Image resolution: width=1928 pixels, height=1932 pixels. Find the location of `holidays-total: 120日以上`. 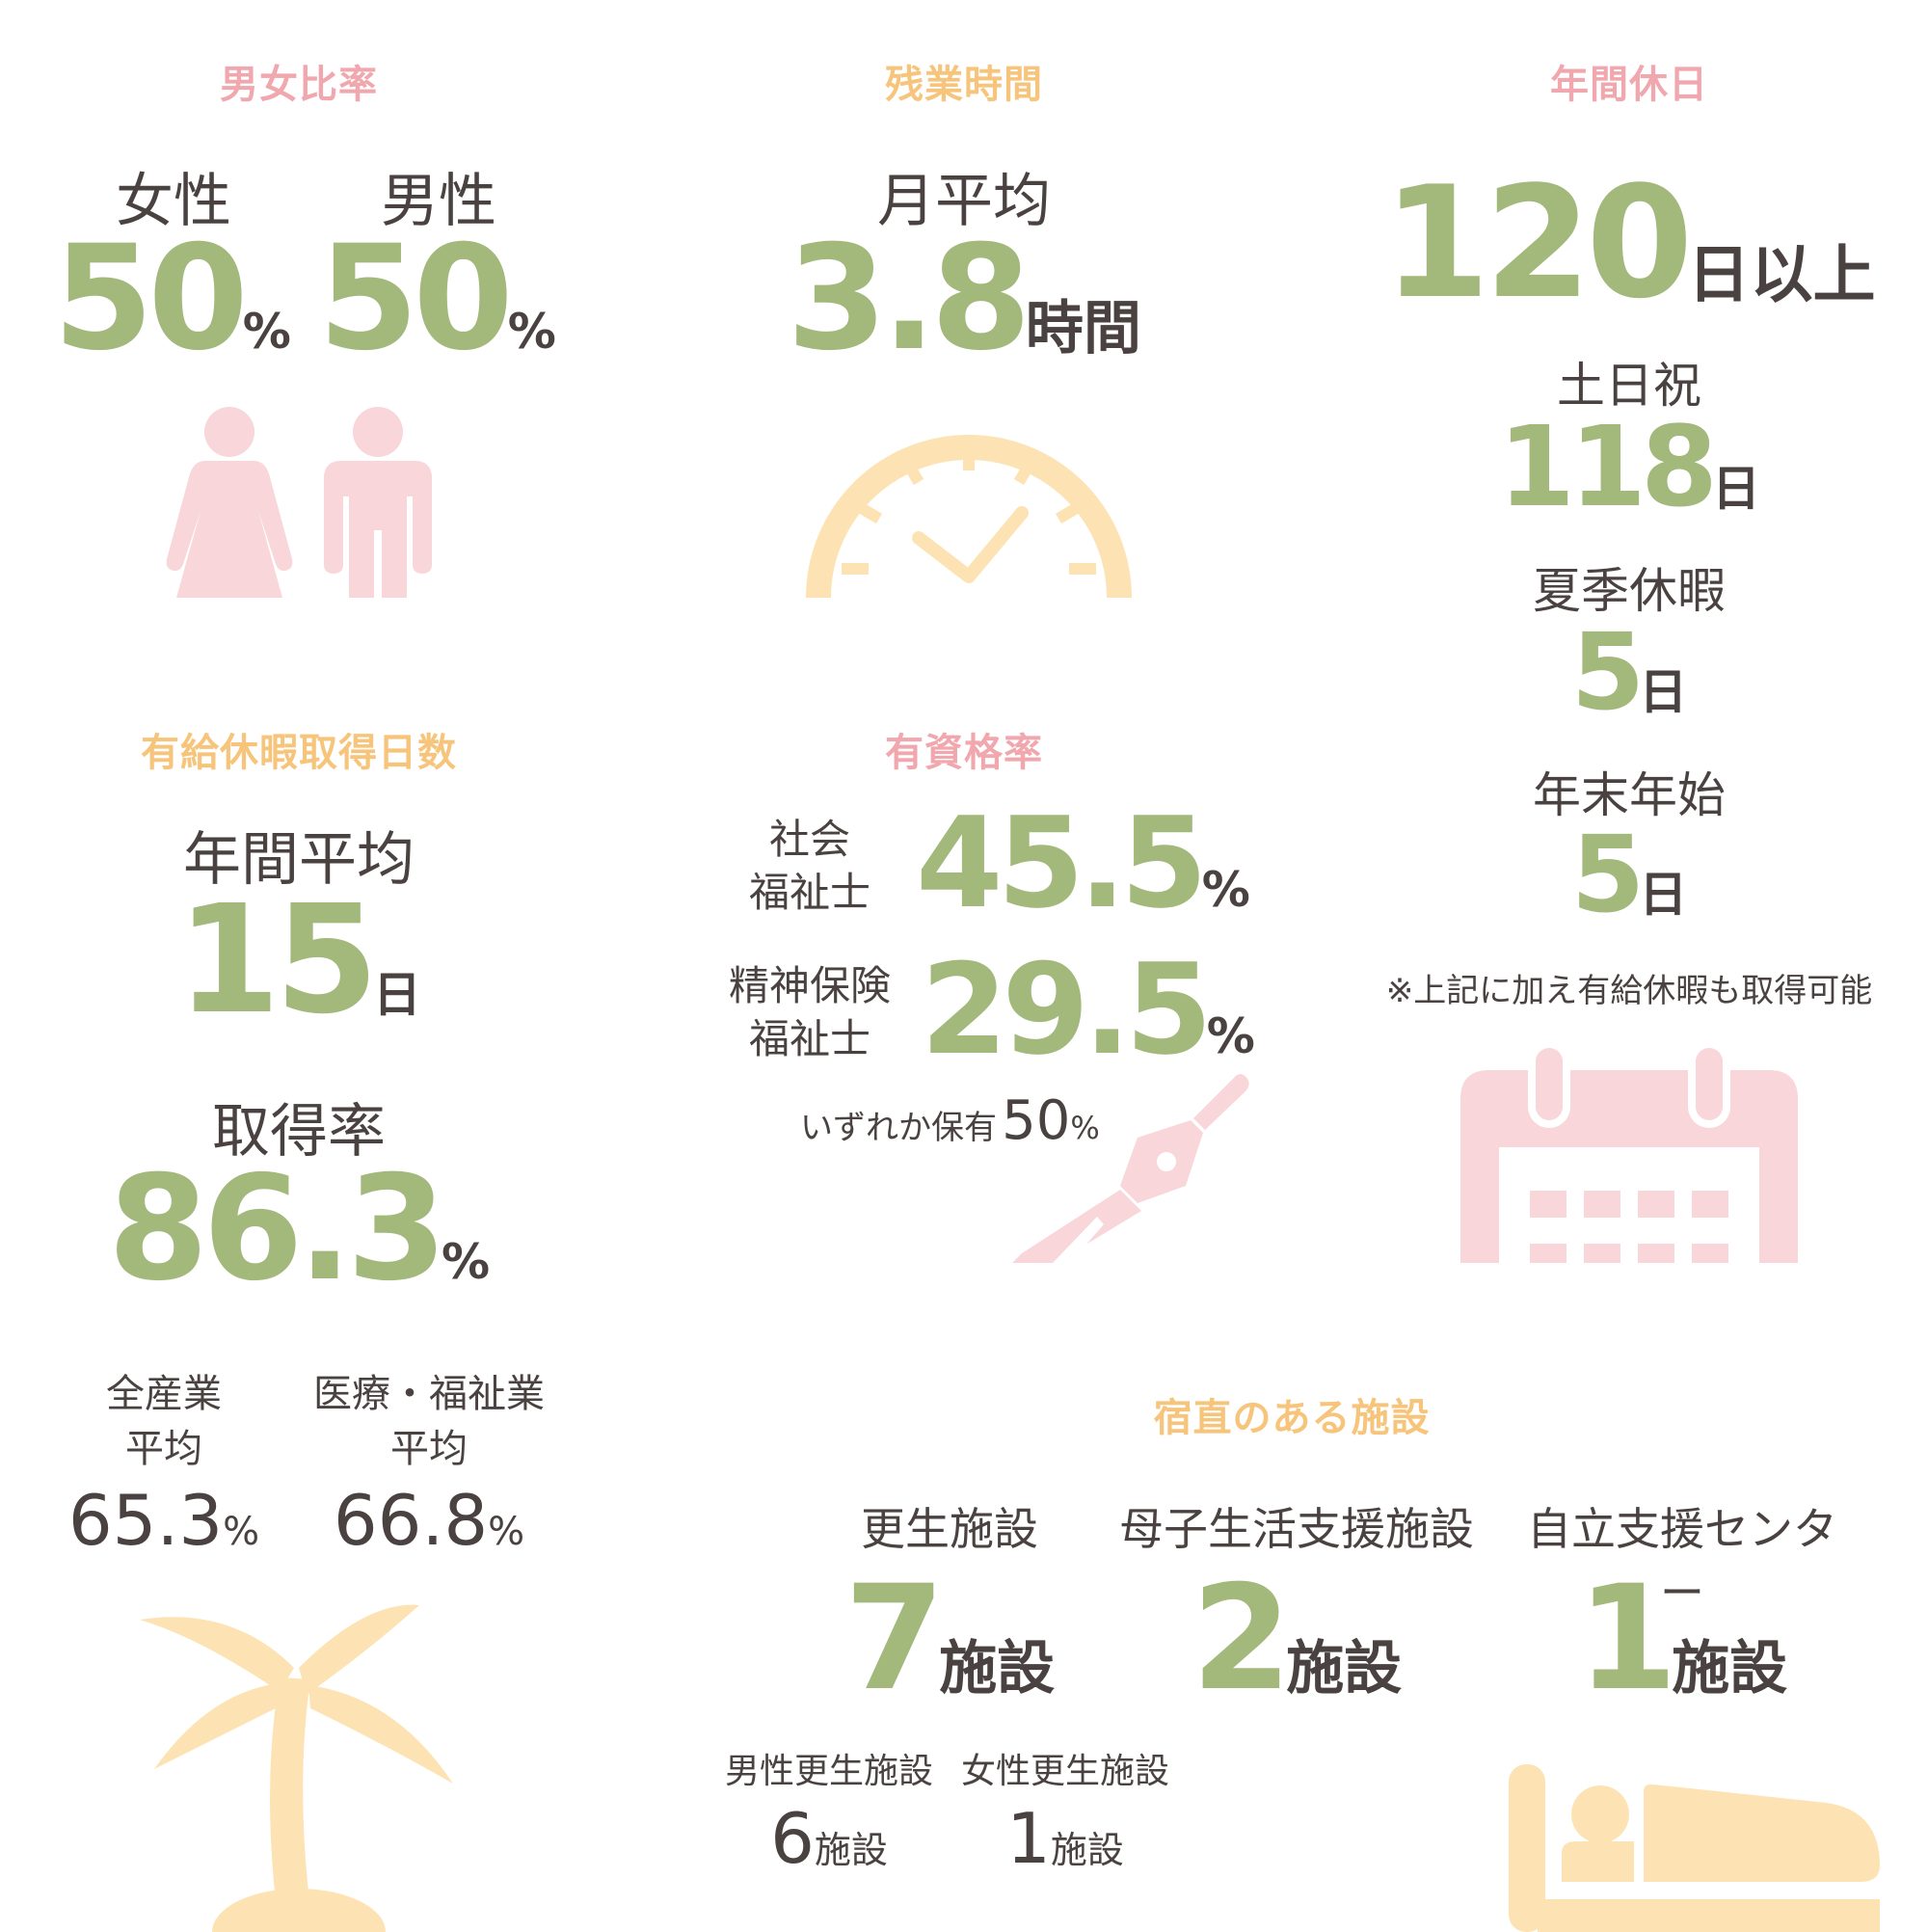

holidays-total: 120日以上 is located at coordinates (1629, 243).